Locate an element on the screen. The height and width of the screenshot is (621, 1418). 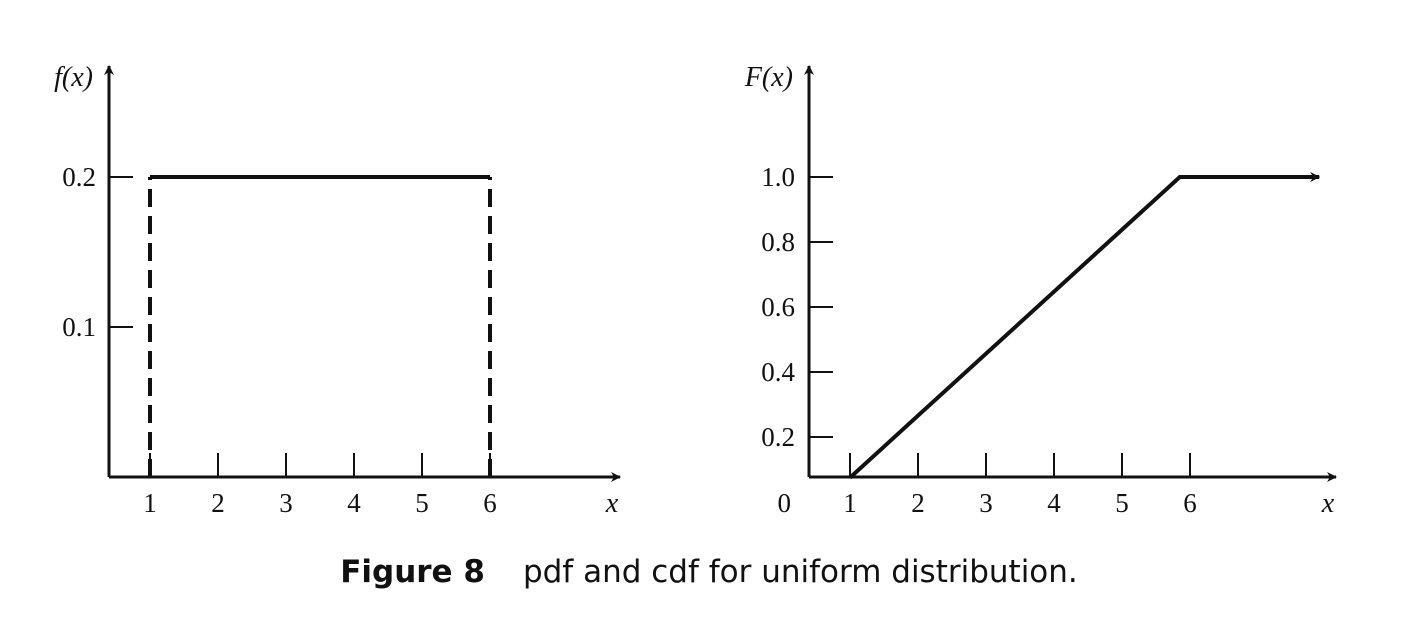
origin-label: 0 is located at coordinates (785, 503).